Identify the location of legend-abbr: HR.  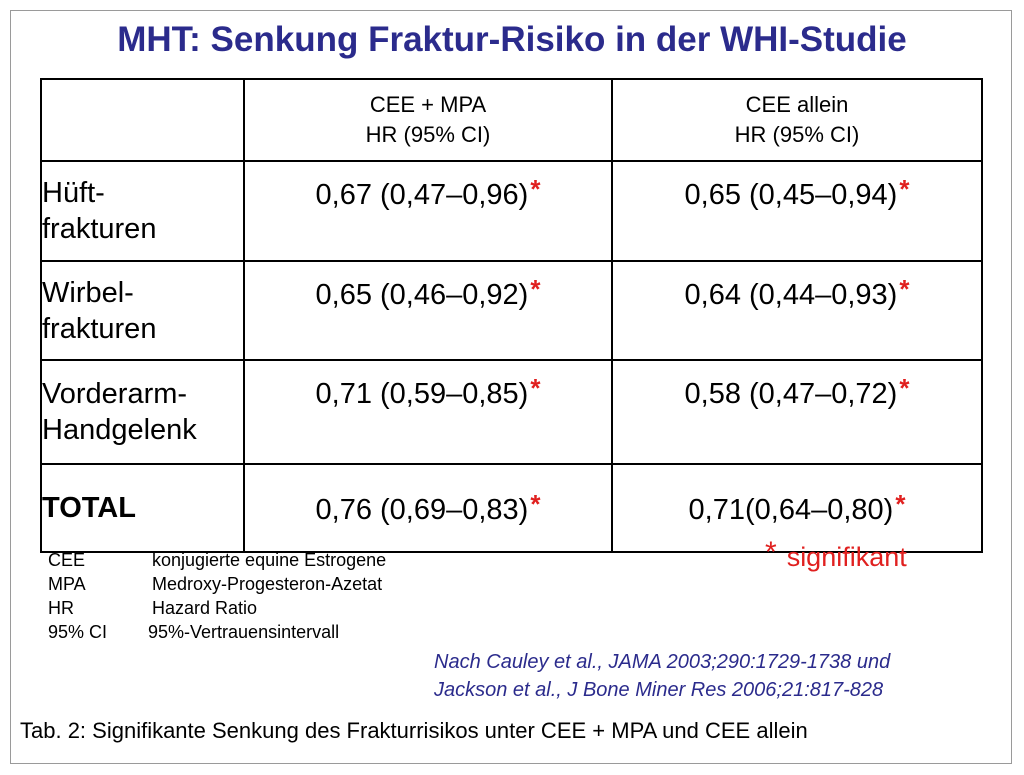
(61, 608).